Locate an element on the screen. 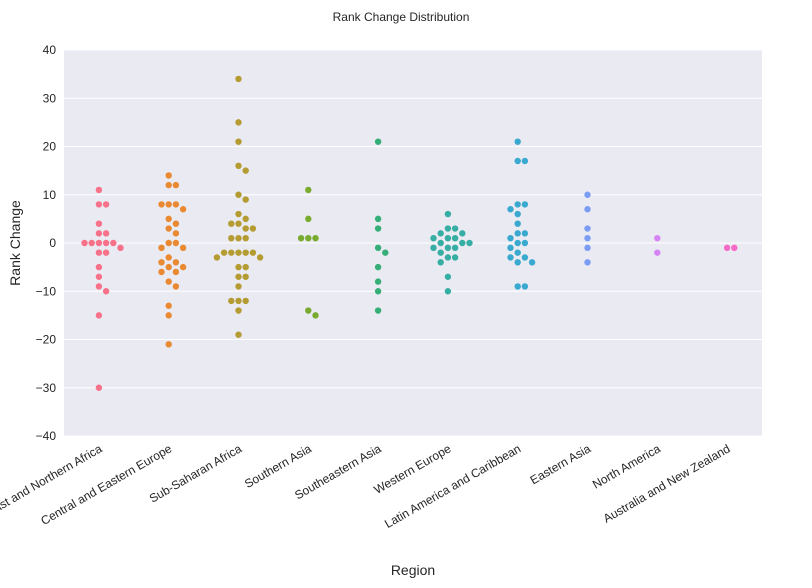 This screenshot has width=812, height=588. y-tick-label: −30 is located at coordinates (46, 388).